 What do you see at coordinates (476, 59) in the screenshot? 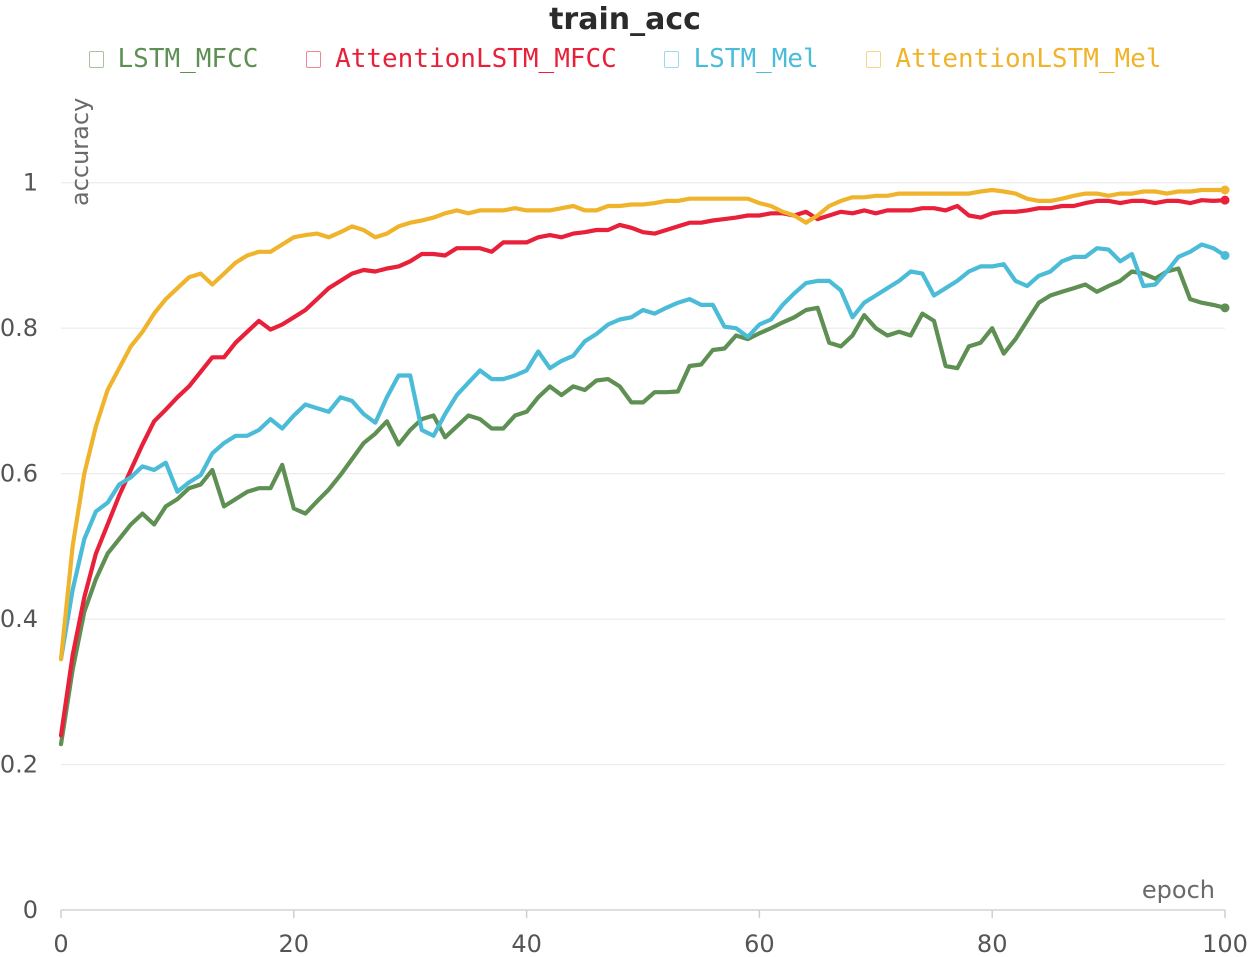
I see `legend-label-1: AttentionLSTM_MFCC` at bounding box center [476, 59].